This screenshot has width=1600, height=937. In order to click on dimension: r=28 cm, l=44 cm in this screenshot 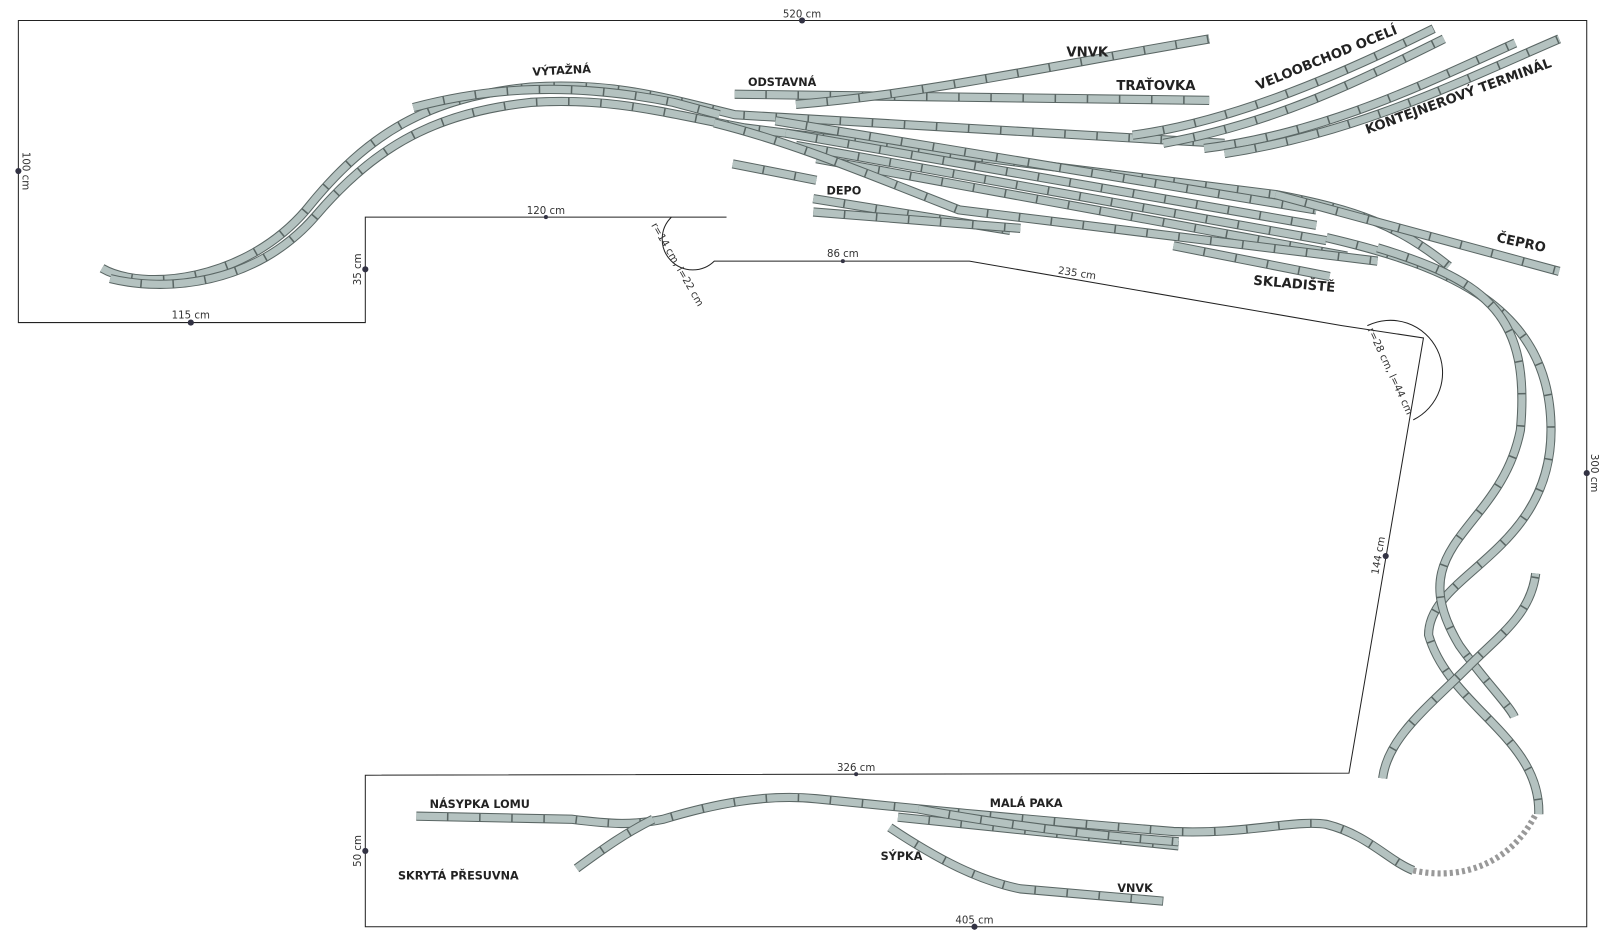, I will do `click(1390, 371)`.